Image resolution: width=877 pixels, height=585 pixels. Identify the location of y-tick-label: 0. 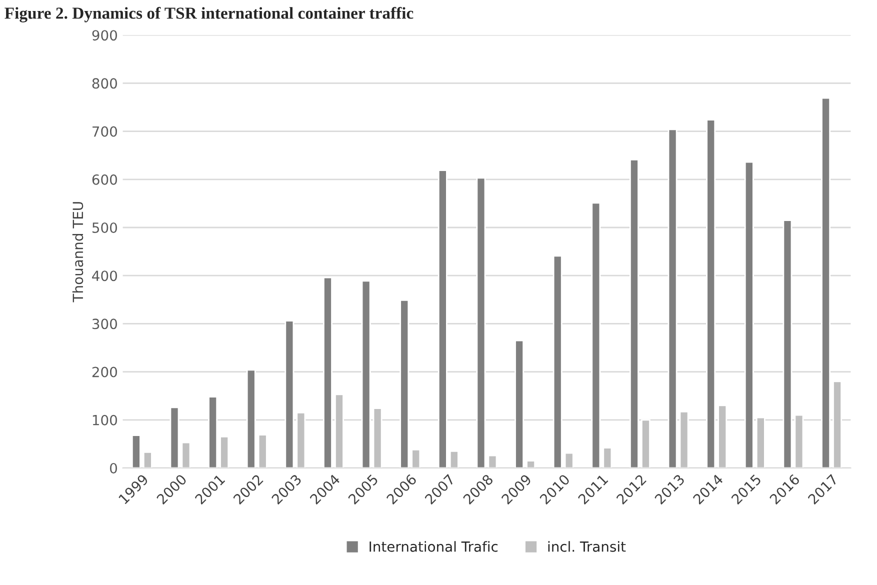
(113, 468).